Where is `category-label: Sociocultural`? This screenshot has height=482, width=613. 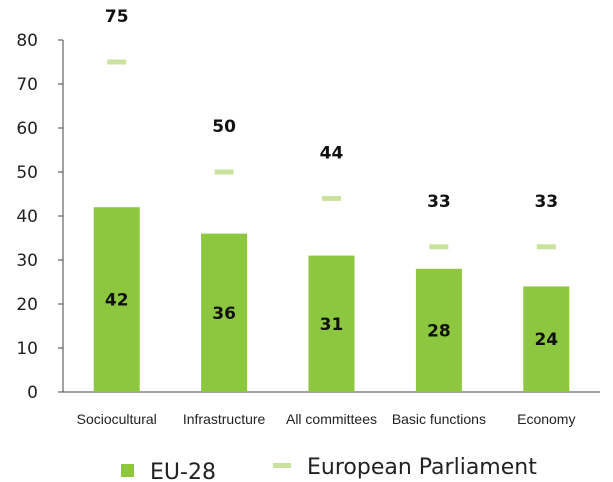 category-label: Sociocultural is located at coordinates (117, 419).